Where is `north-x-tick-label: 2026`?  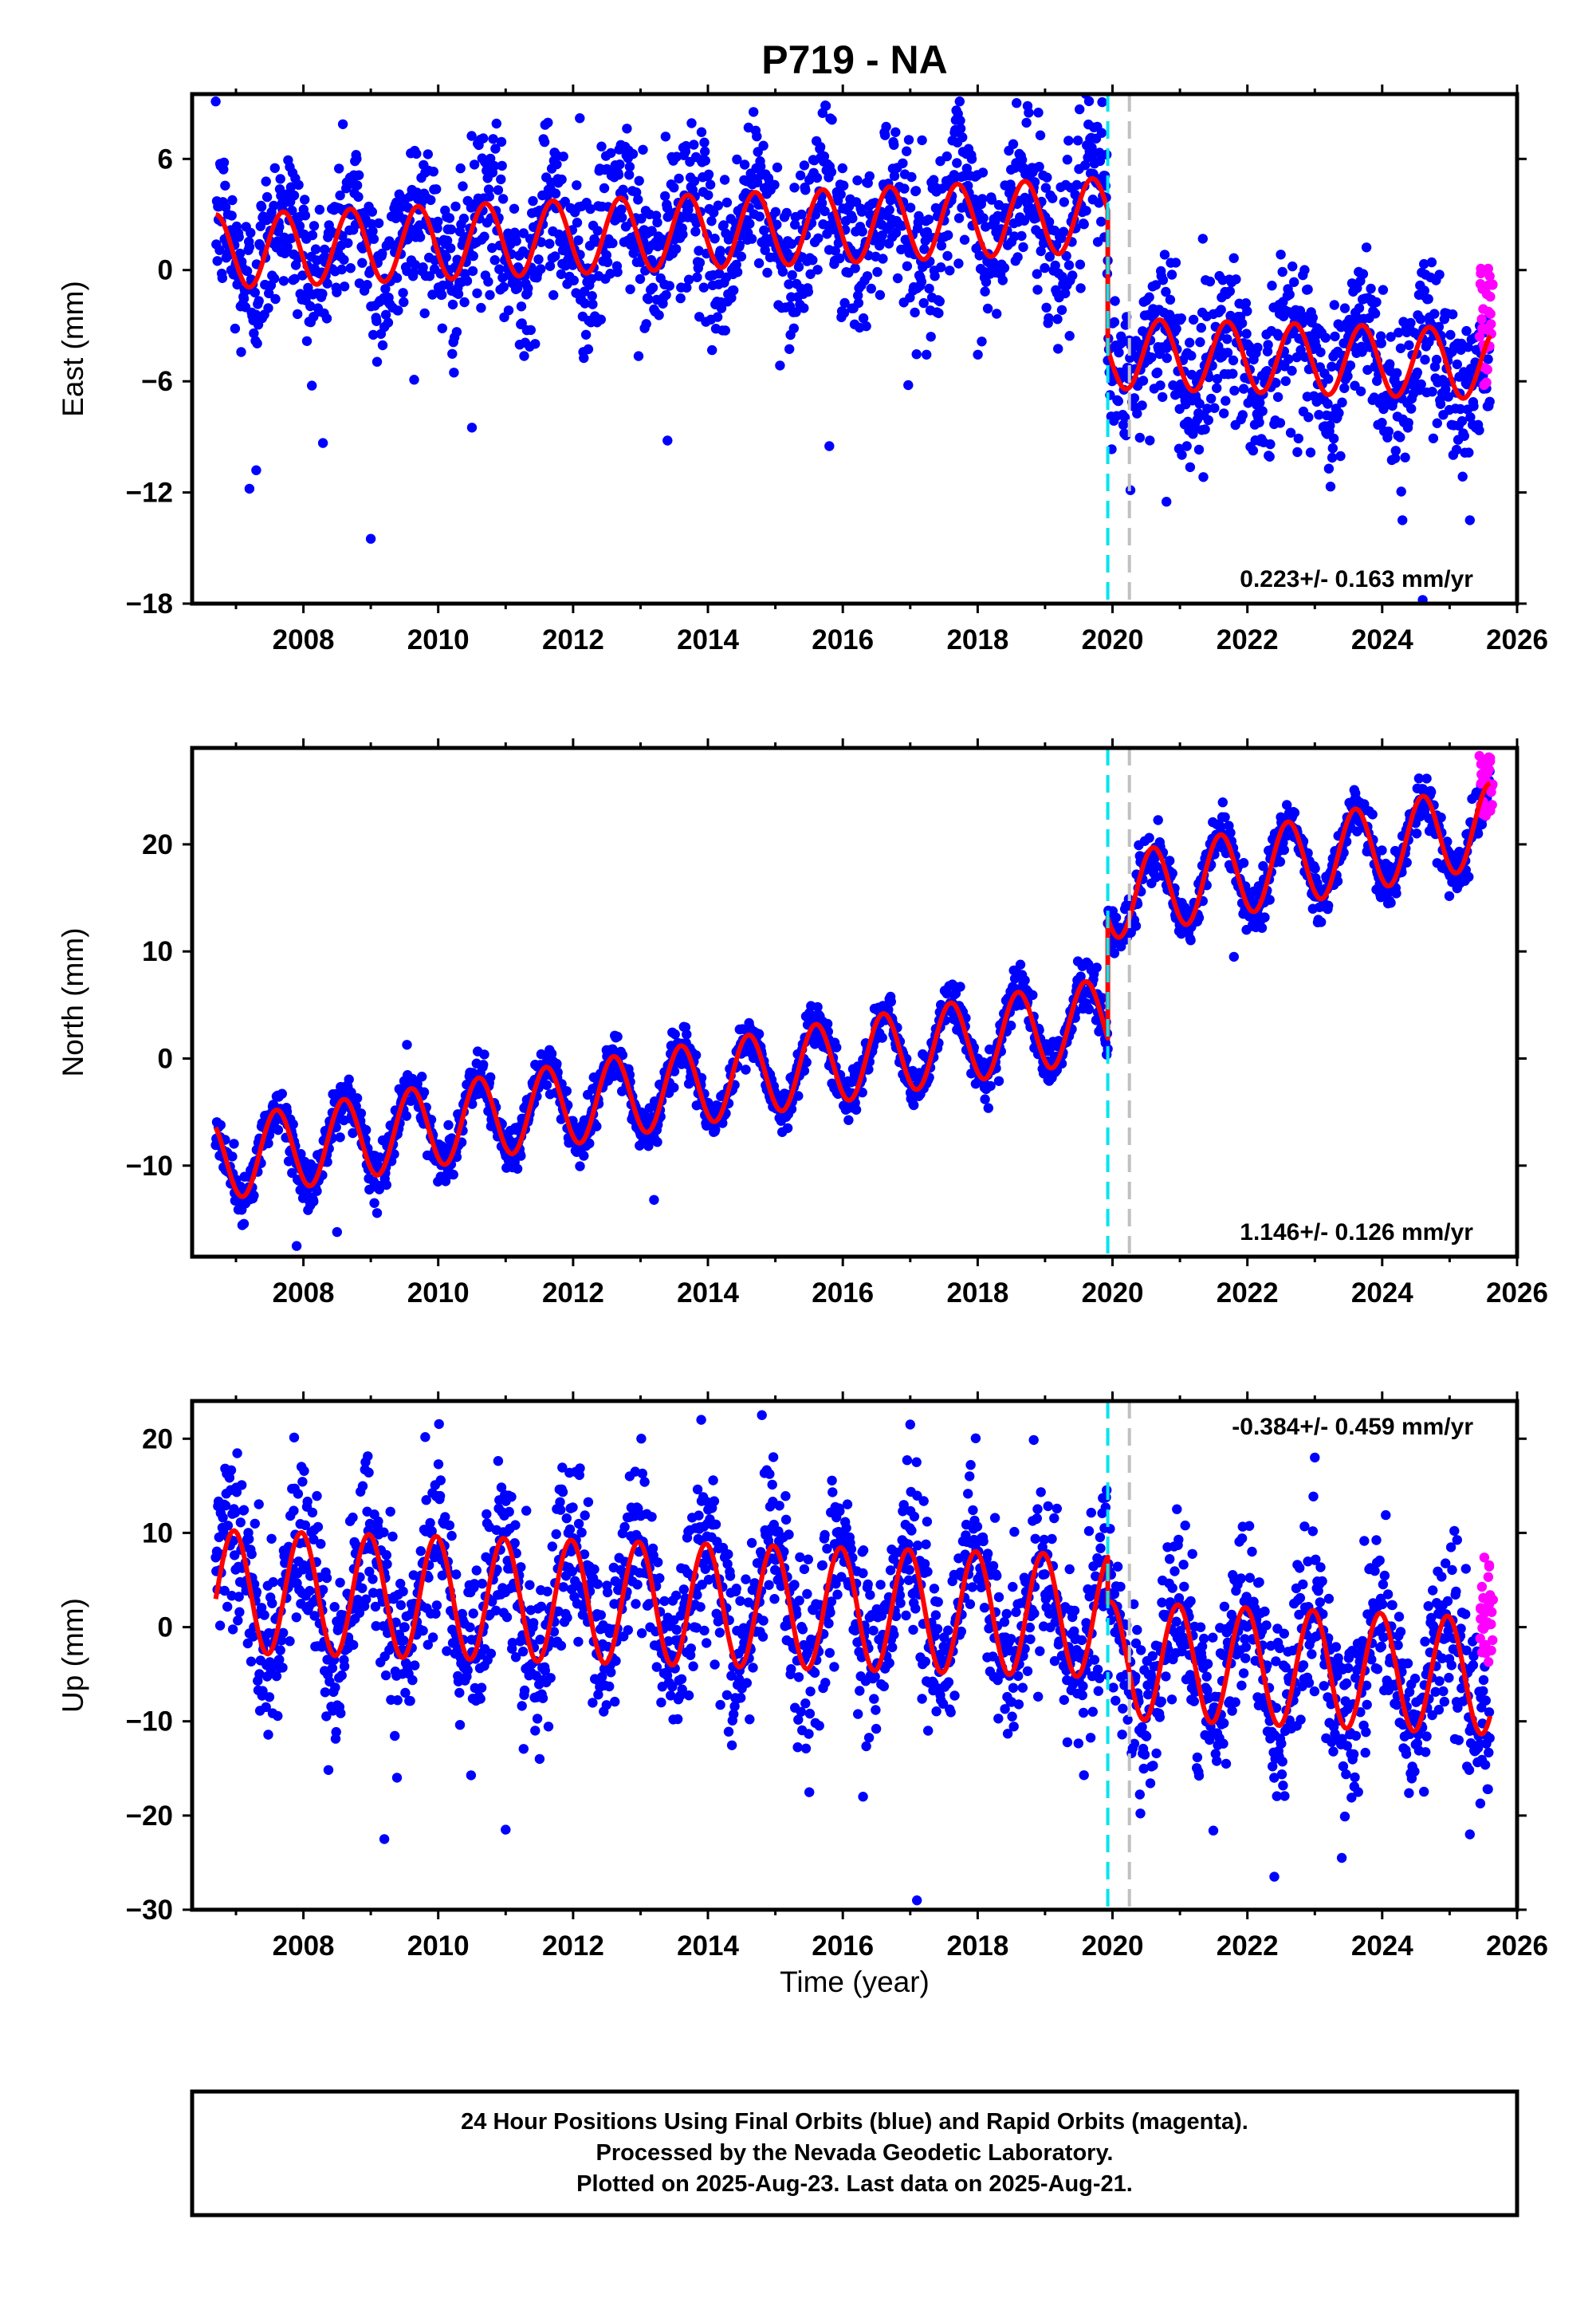 north-x-tick-label: 2026 is located at coordinates (1517, 1293).